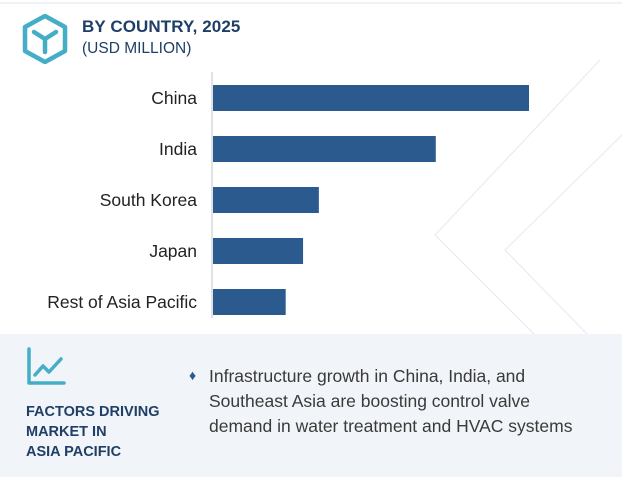  I want to click on factors-title-line: ASIA PACIFIC, so click(74, 452).